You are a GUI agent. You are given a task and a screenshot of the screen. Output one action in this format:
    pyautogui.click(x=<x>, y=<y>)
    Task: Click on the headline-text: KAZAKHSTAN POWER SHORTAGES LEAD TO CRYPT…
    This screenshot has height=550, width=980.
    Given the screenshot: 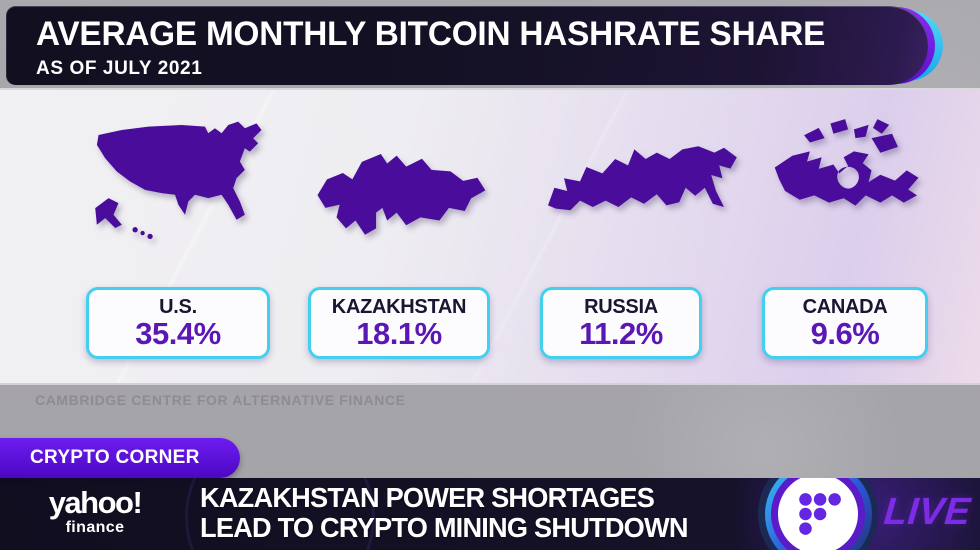 What is the action you would take?
    pyautogui.click(x=444, y=513)
    